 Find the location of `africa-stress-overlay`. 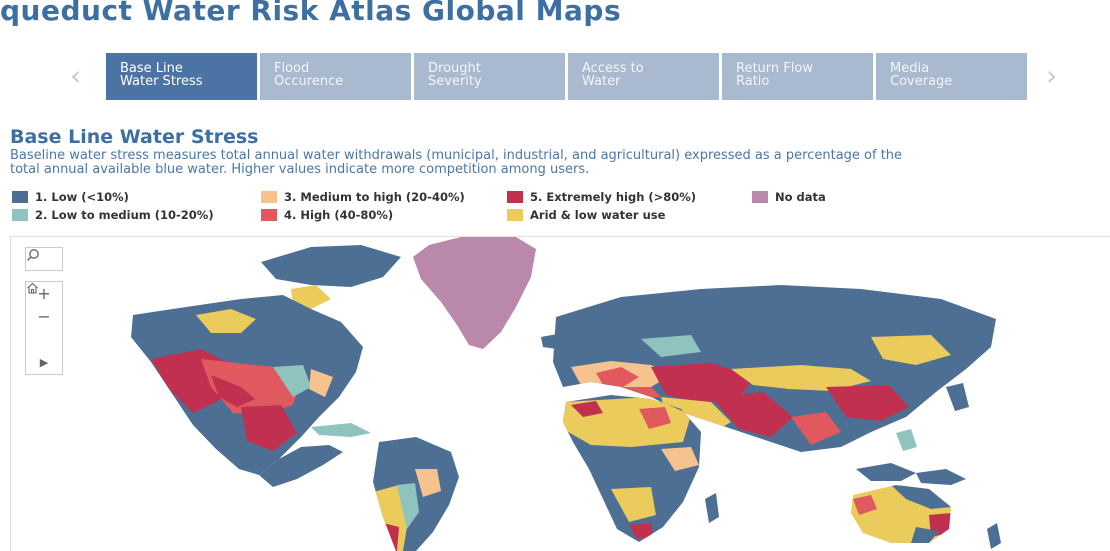

africa-stress-overlay is located at coordinates (631, 468).